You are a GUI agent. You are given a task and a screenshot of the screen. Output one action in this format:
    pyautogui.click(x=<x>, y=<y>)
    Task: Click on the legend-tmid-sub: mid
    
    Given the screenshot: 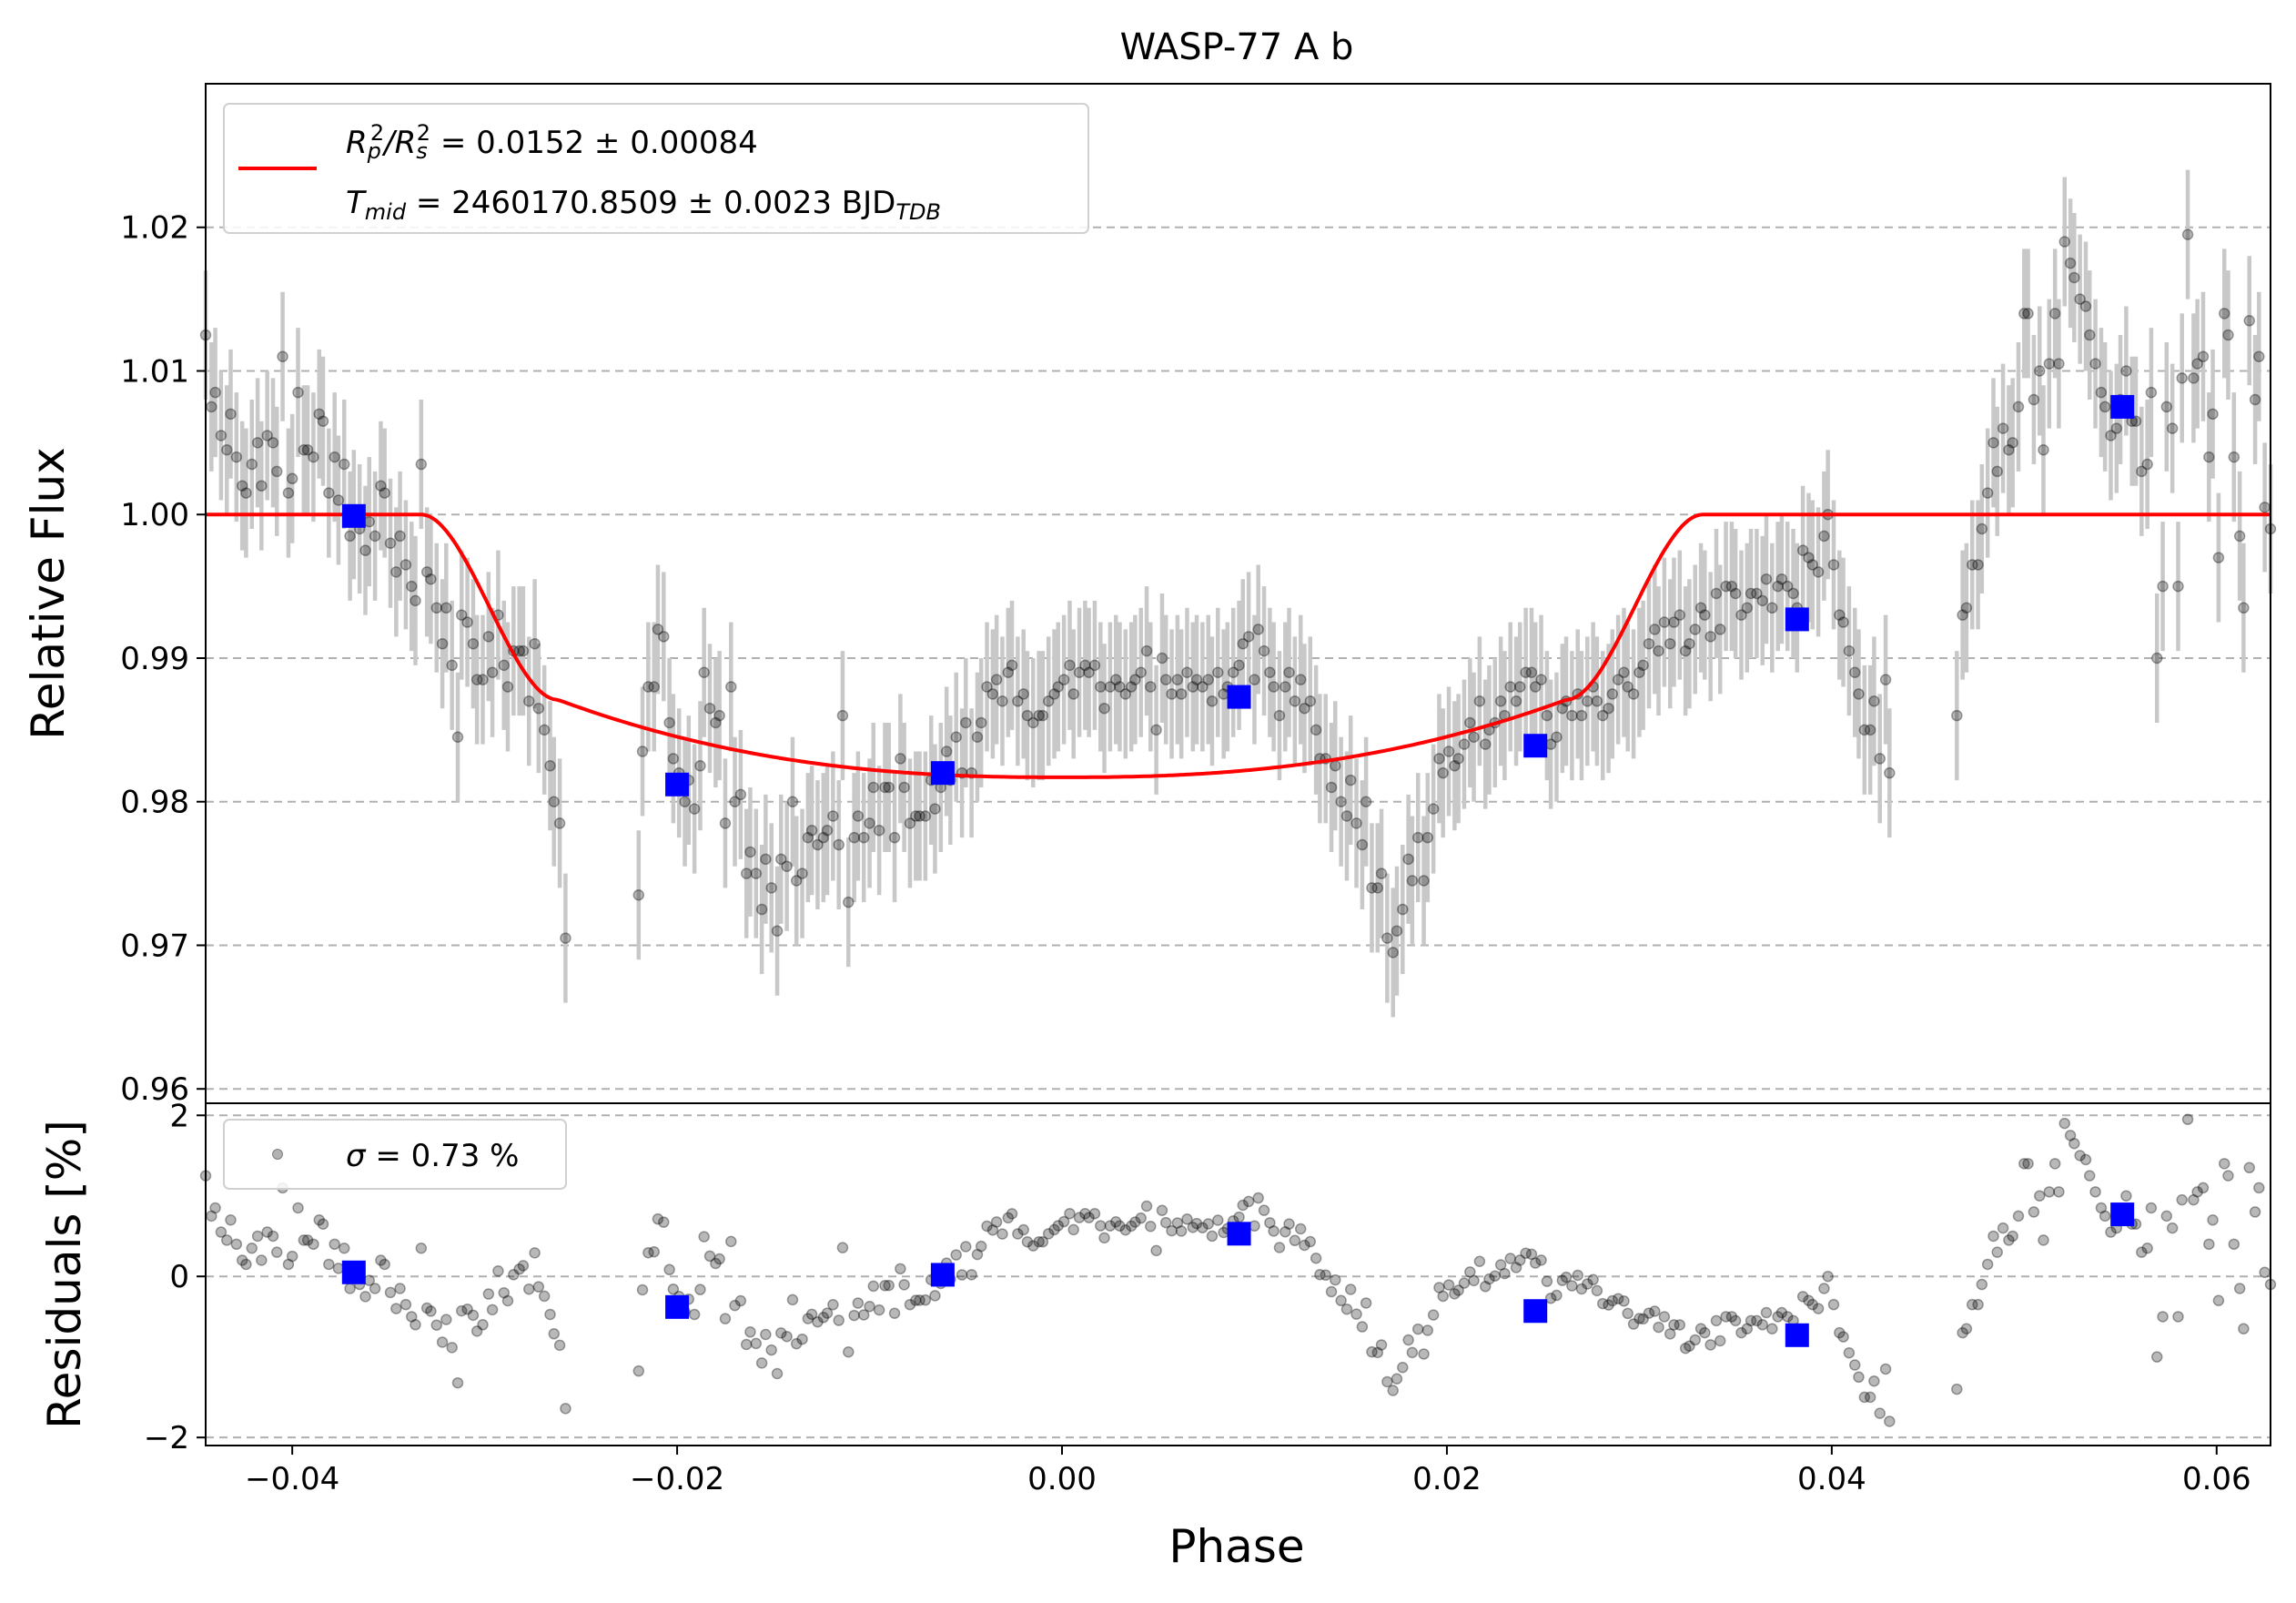 What is the action you would take?
    pyautogui.click(x=386, y=212)
    